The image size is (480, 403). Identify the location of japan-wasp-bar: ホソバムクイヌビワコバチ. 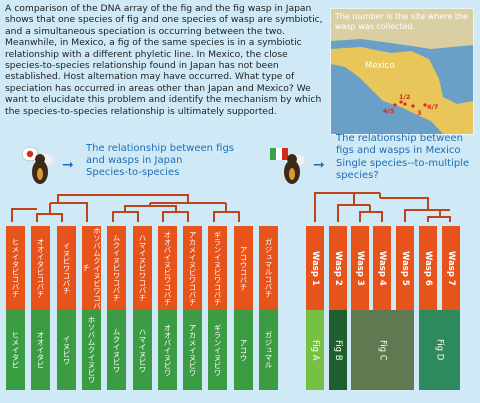
(91, 268).